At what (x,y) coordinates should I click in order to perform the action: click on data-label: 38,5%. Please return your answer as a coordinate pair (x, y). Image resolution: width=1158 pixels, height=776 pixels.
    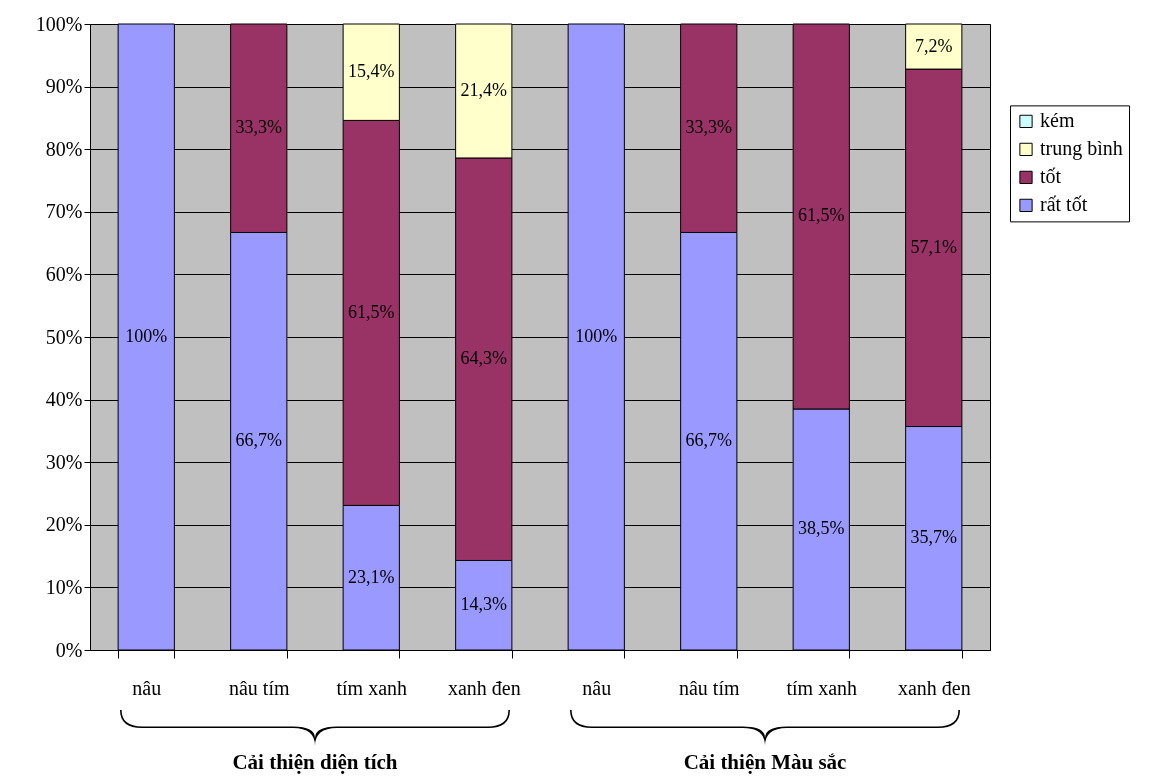
    Looking at the image, I should click on (821, 528).